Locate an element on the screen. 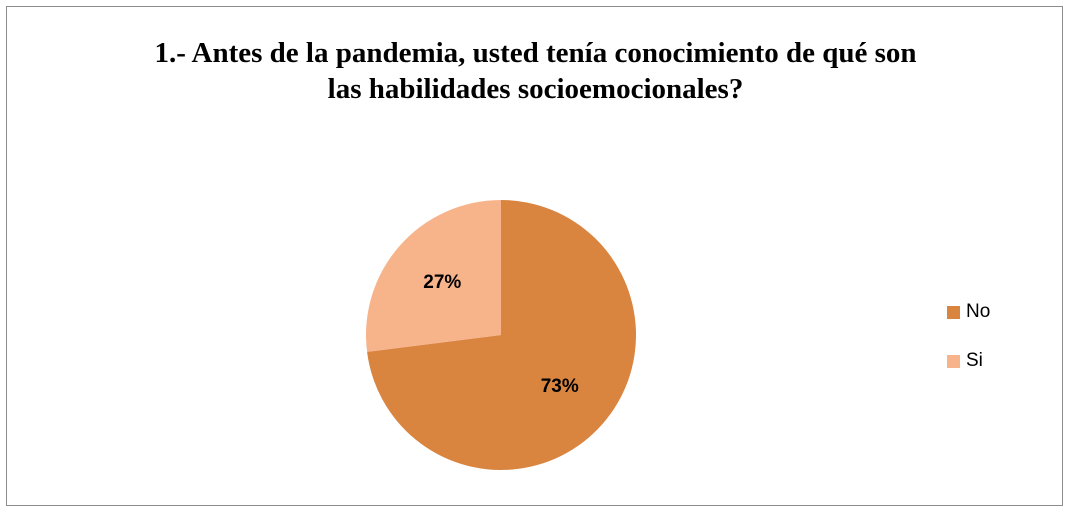 The height and width of the screenshot is (514, 1071). legend: No Si is located at coordinates (968, 348).